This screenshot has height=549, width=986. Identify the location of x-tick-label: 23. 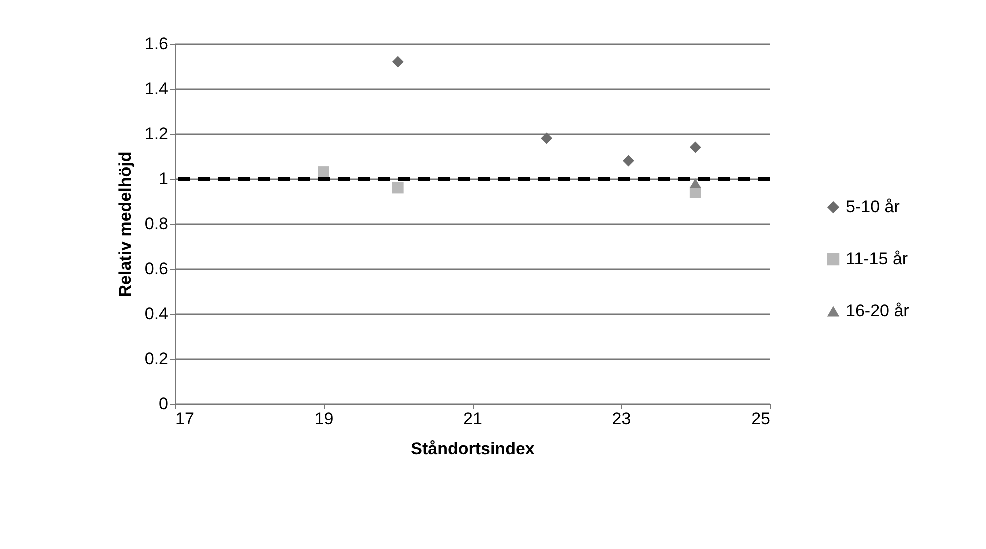
(622, 419).